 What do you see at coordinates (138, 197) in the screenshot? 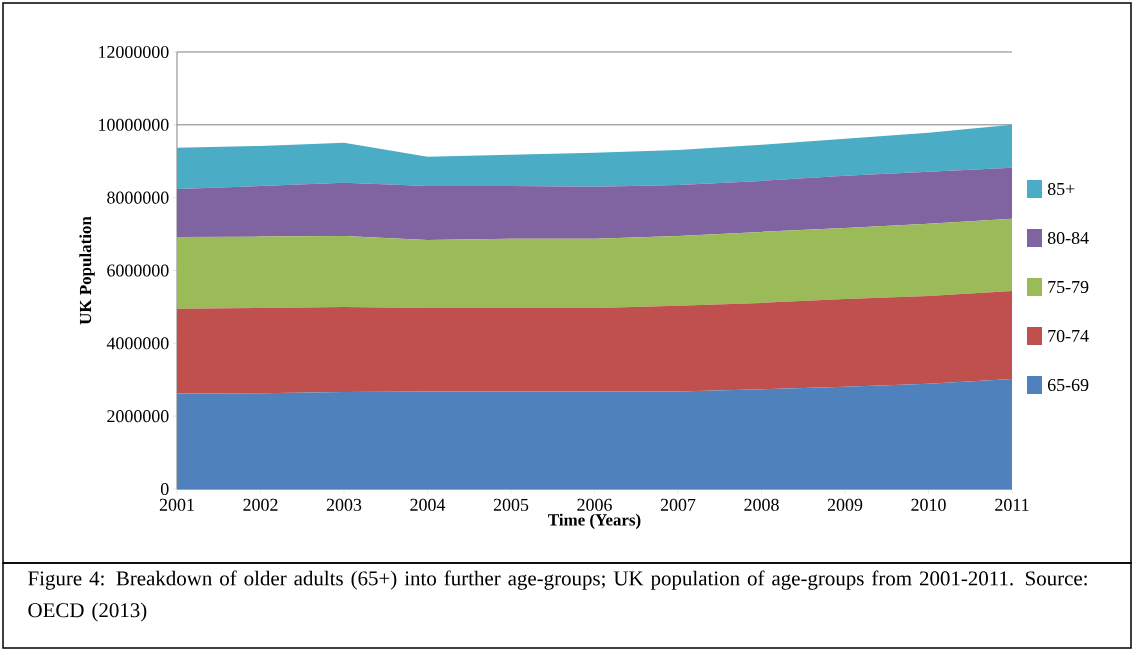
I see `y-tick-label: 8000000` at bounding box center [138, 197].